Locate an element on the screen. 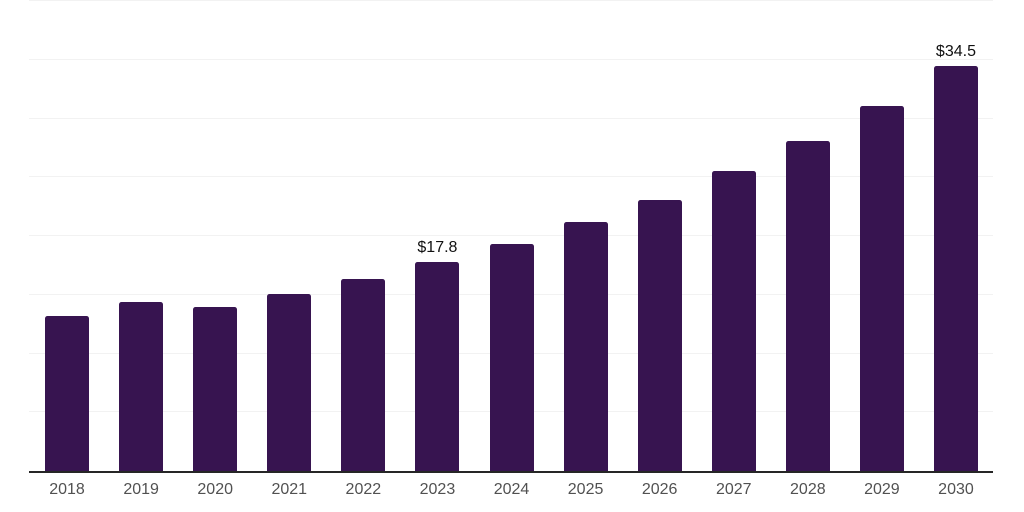 Image resolution: width=1024 pixels, height=512 pixels. x-axis-line is located at coordinates (511, 472).